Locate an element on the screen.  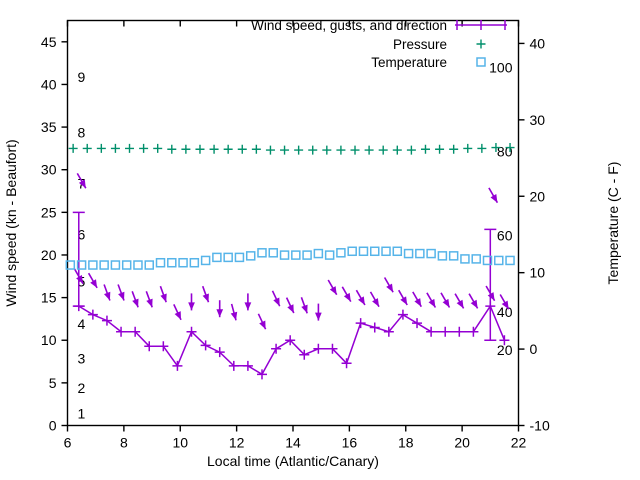
y2-tick-label: -10 is located at coordinates (540, 426).